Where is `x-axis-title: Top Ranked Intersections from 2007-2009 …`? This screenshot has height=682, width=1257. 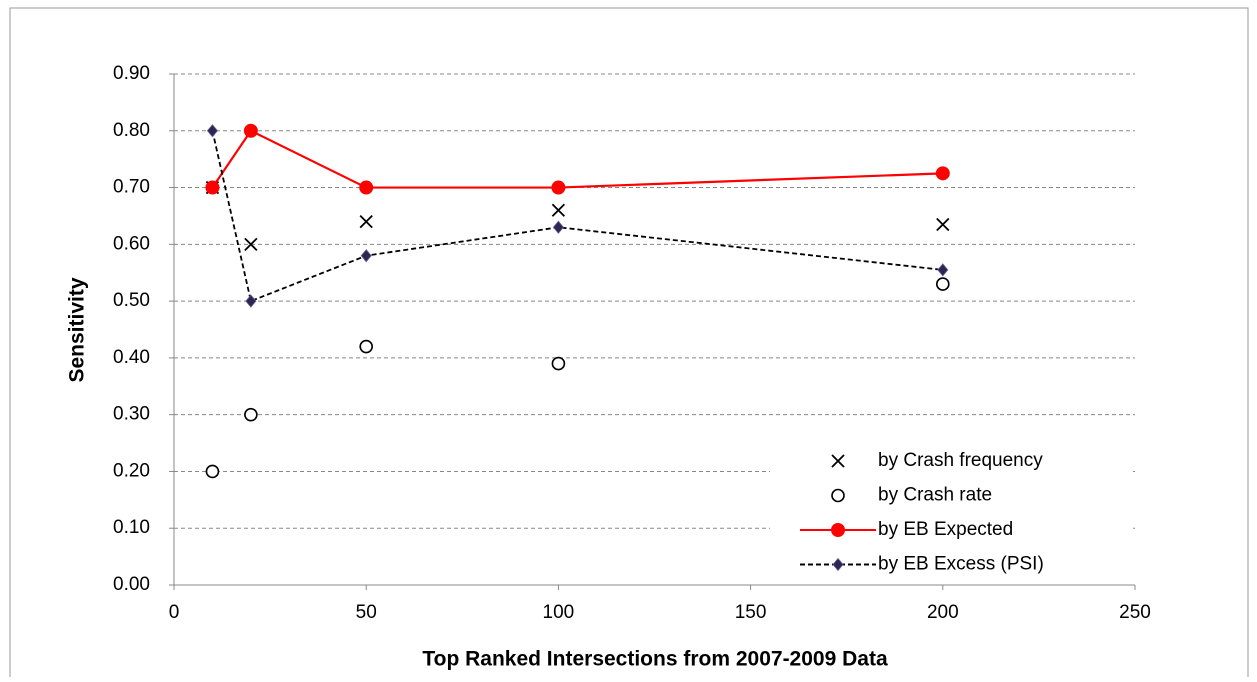
x-axis-title: Top Ranked Intersections from 2007-2009 … is located at coordinates (655, 659).